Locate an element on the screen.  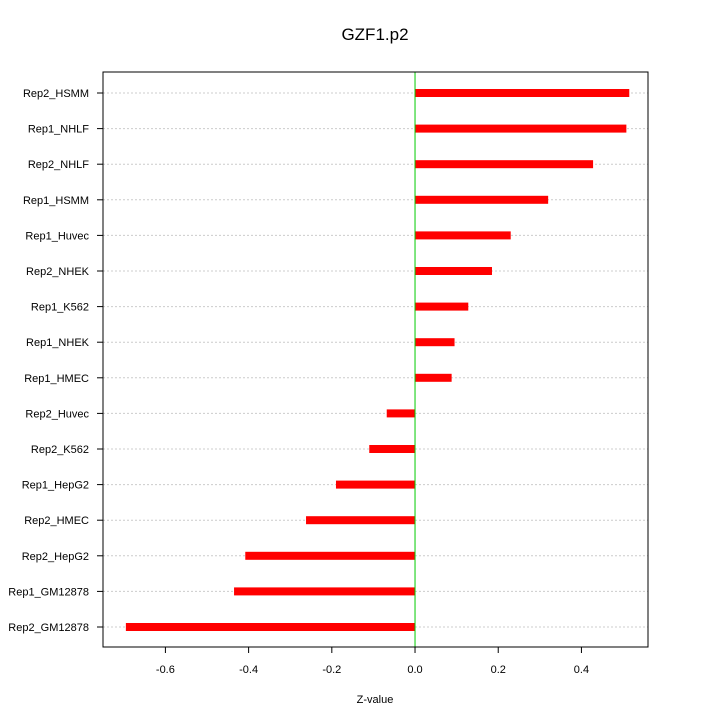
x-tick-label: -0.4 is located at coordinates (248, 670).